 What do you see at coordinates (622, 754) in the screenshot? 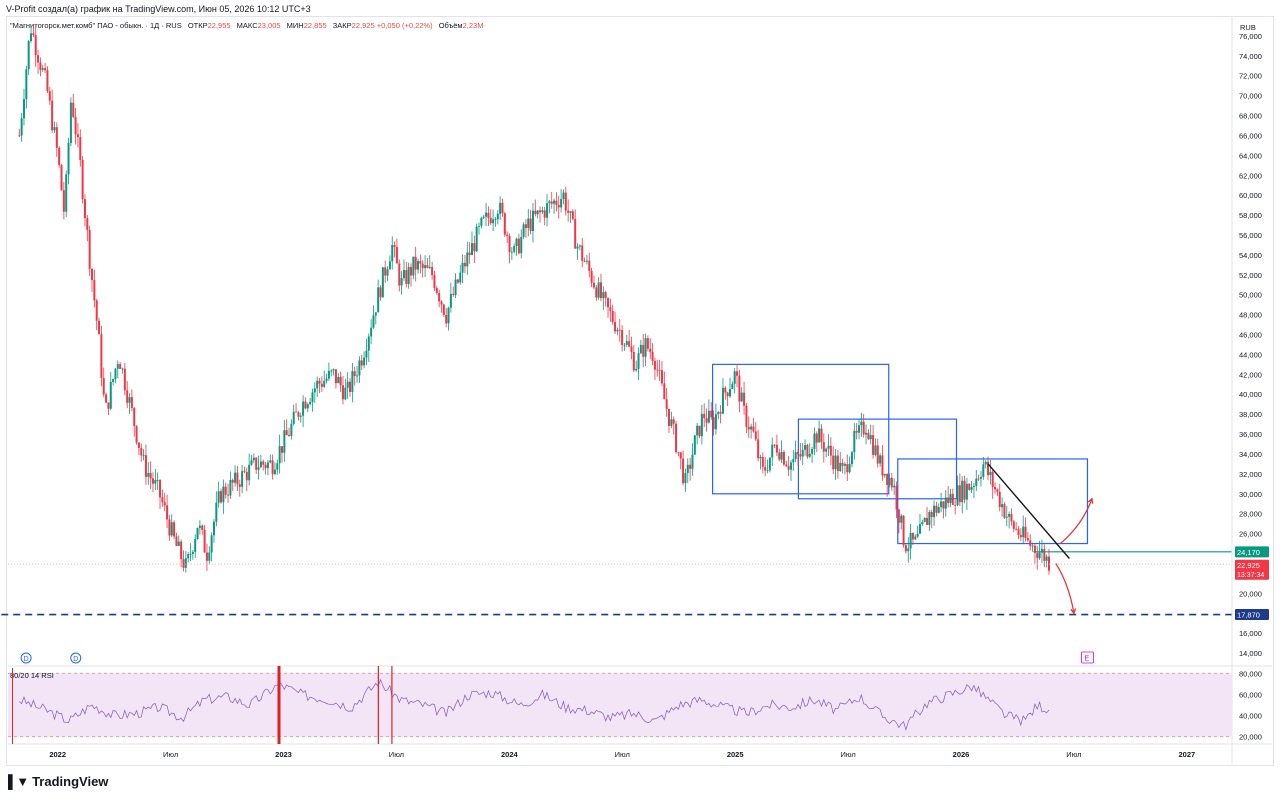
I see `x-tick-label: Июл` at bounding box center [622, 754].